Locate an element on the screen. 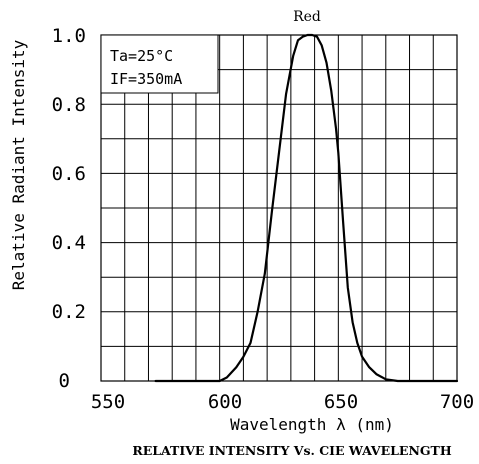  conditions-box: Ta=25°C IF=350mA is located at coordinates (159, 64).